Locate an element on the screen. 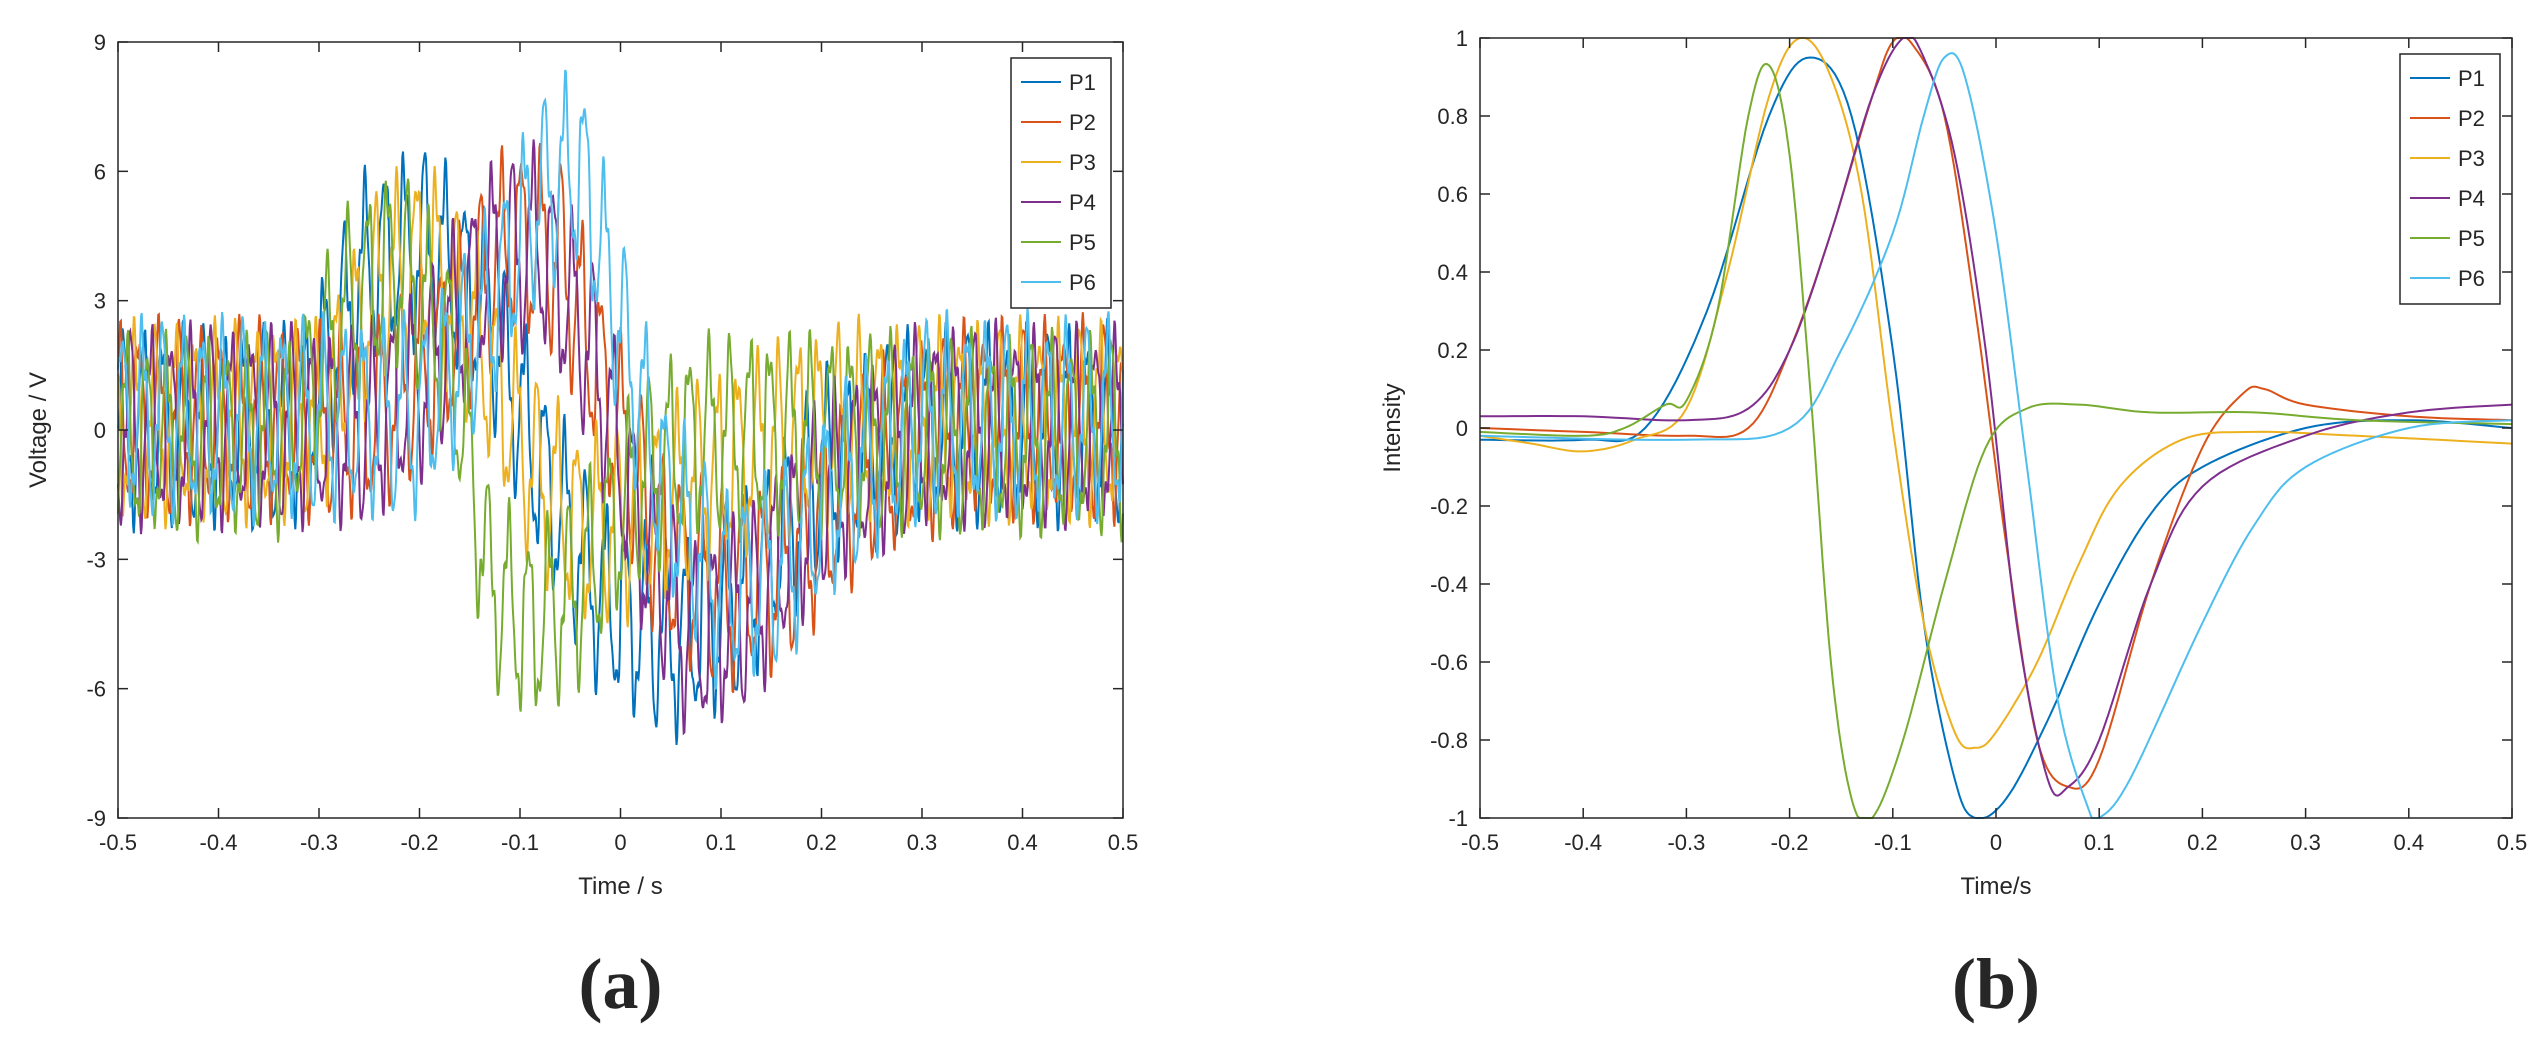  y-tick-label: 1 is located at coordinates (1462, 38).